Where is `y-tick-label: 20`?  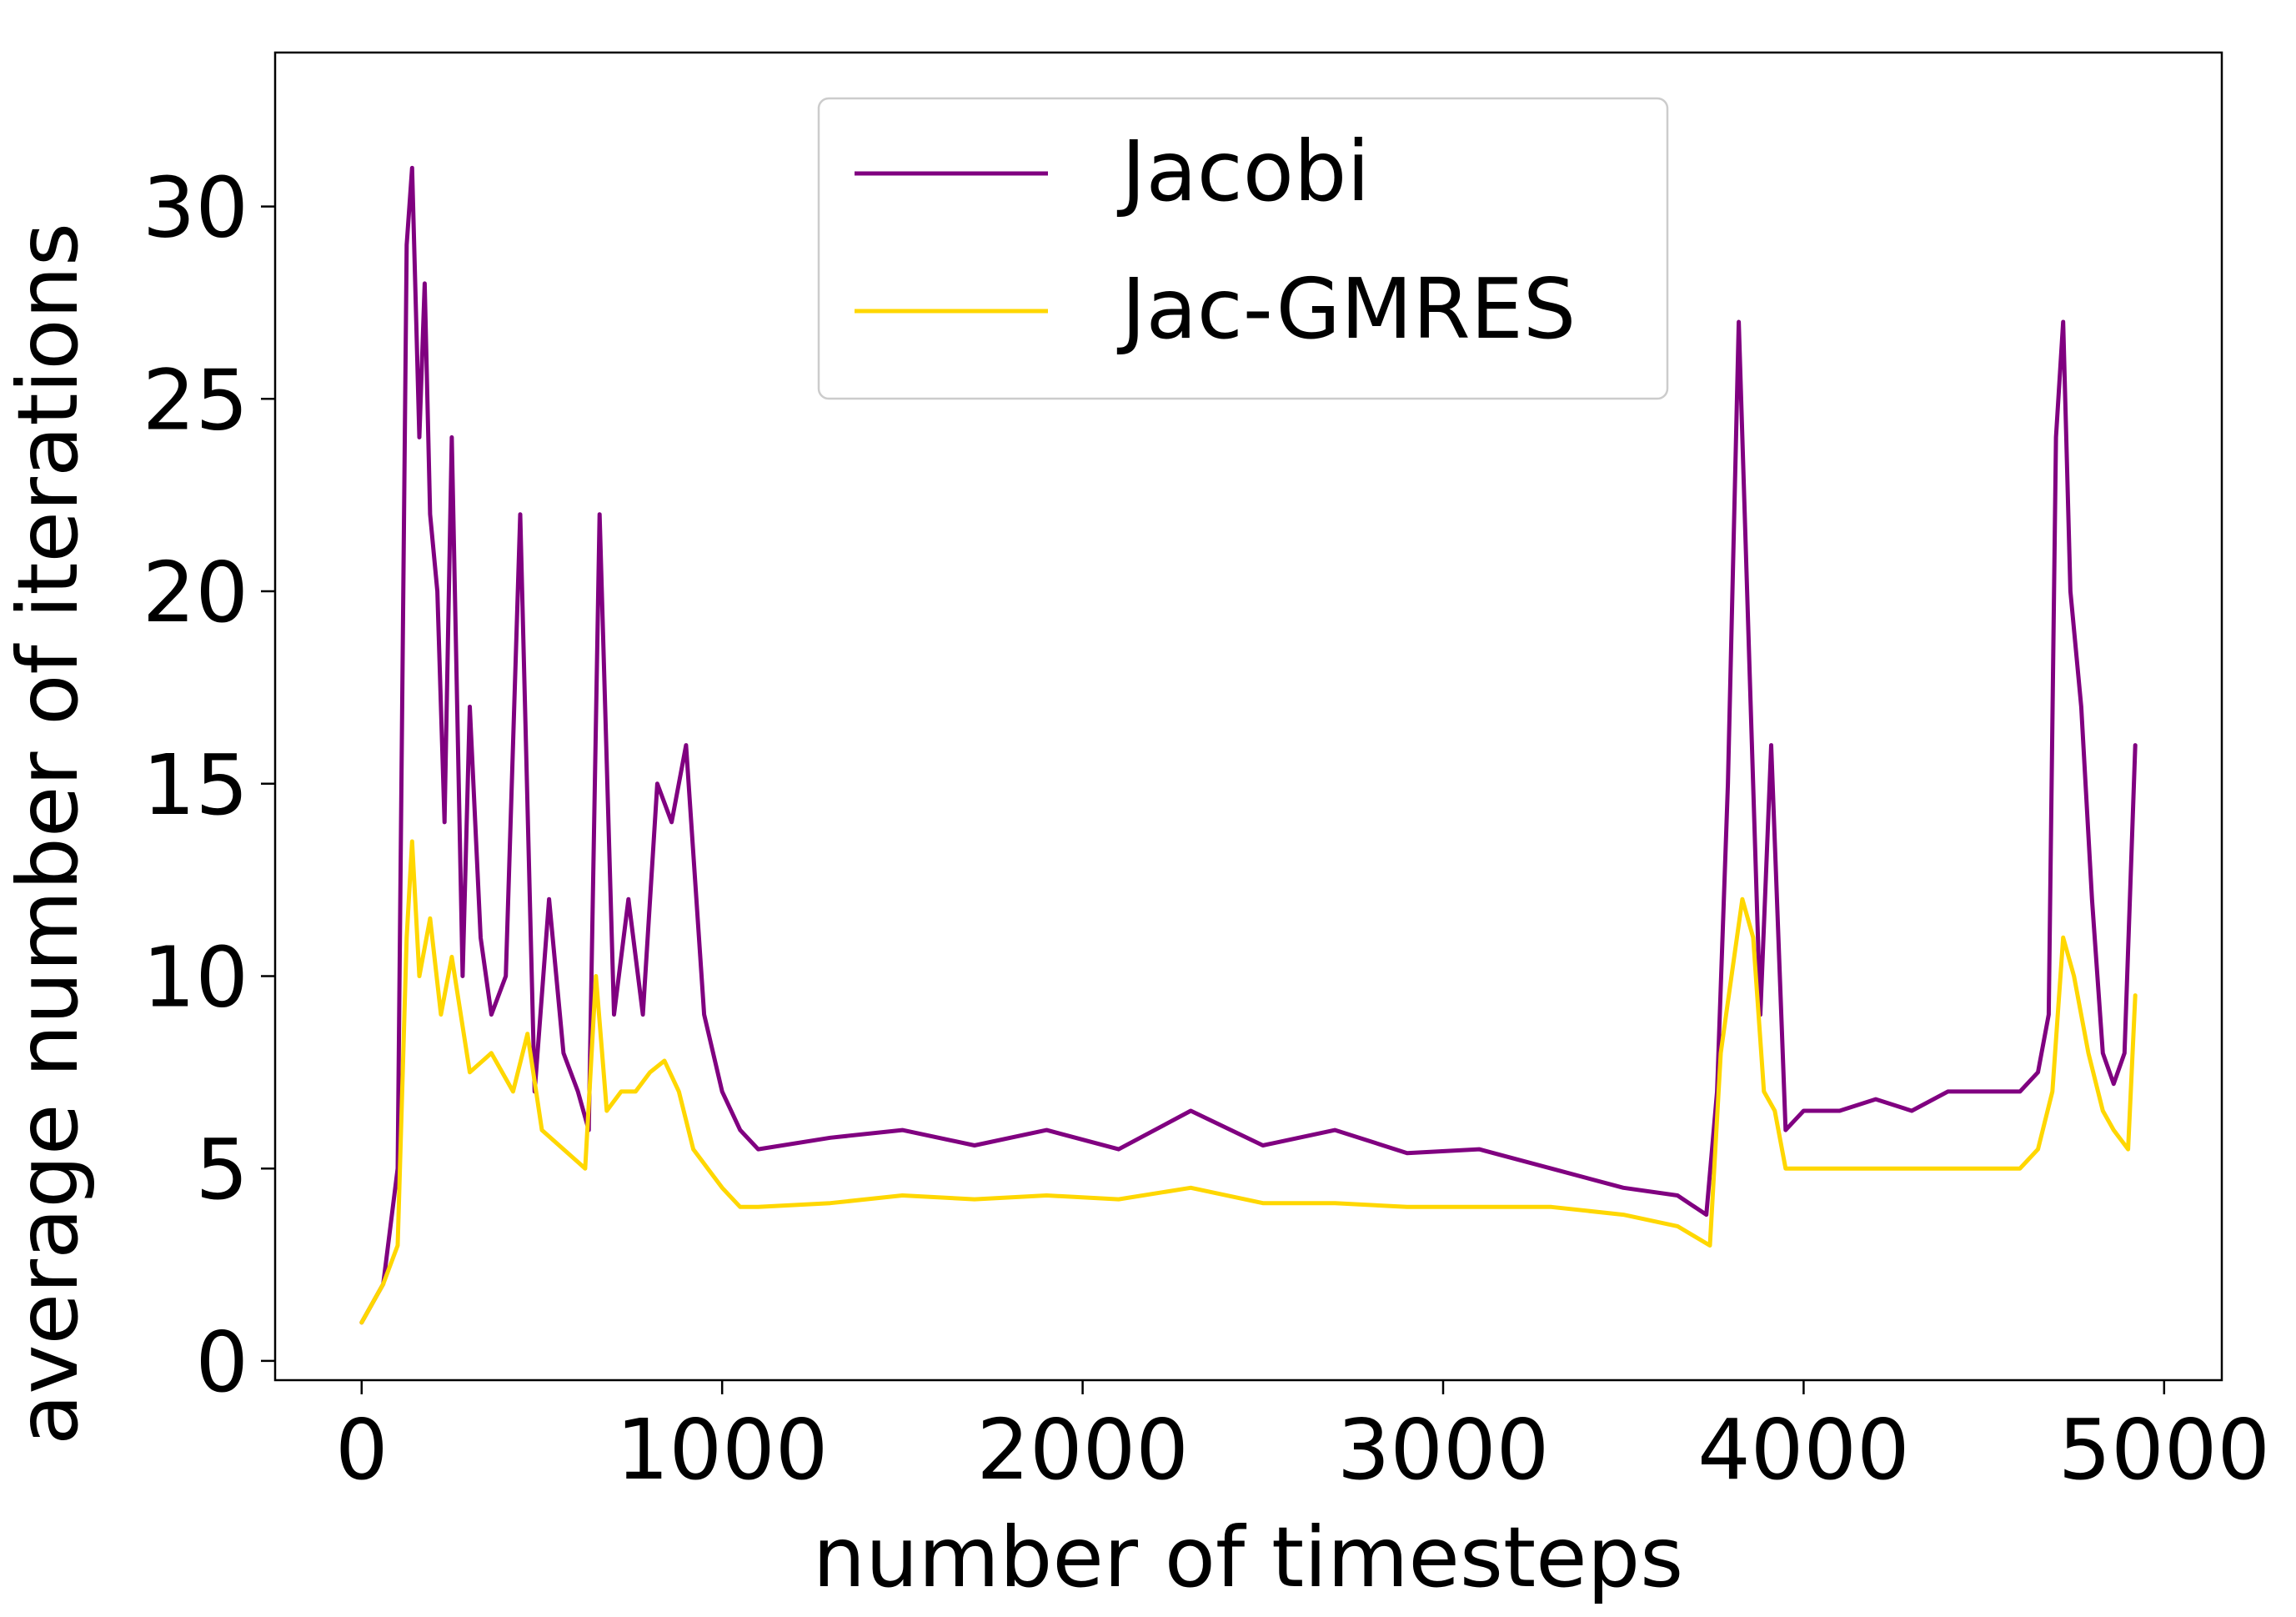 y-tick-label: 20 is located at coordinates (195, 592).